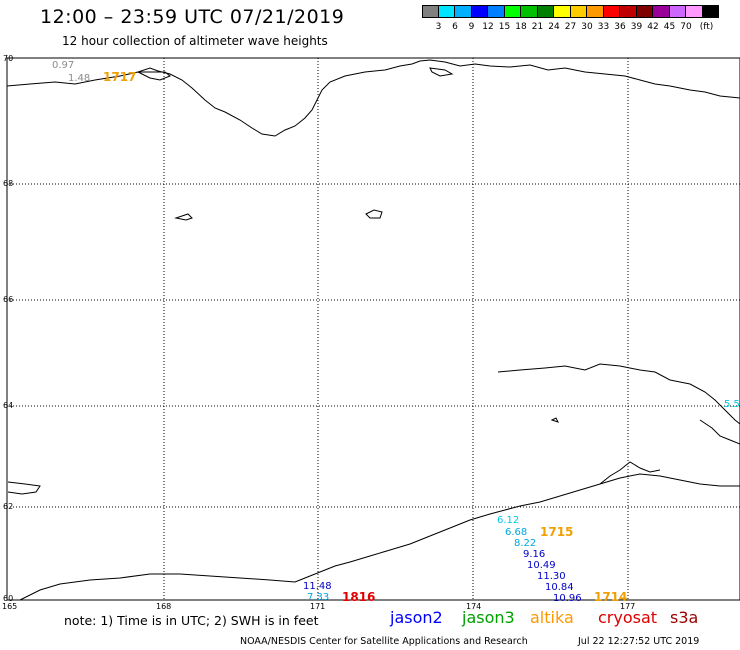 The width and height of the screenshot is (740, 650). I want to click on scale-label: 42, so click(653, 27).